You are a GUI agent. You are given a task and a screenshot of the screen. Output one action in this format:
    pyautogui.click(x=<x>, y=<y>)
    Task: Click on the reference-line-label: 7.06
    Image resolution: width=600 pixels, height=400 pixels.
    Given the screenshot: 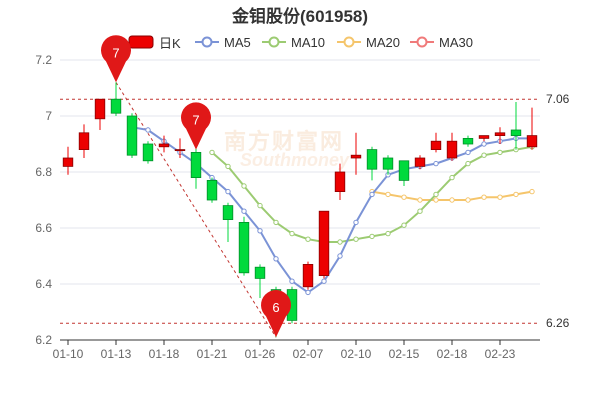 What is the action you would take?
    pyautogui.click(x=558, y=99)
    